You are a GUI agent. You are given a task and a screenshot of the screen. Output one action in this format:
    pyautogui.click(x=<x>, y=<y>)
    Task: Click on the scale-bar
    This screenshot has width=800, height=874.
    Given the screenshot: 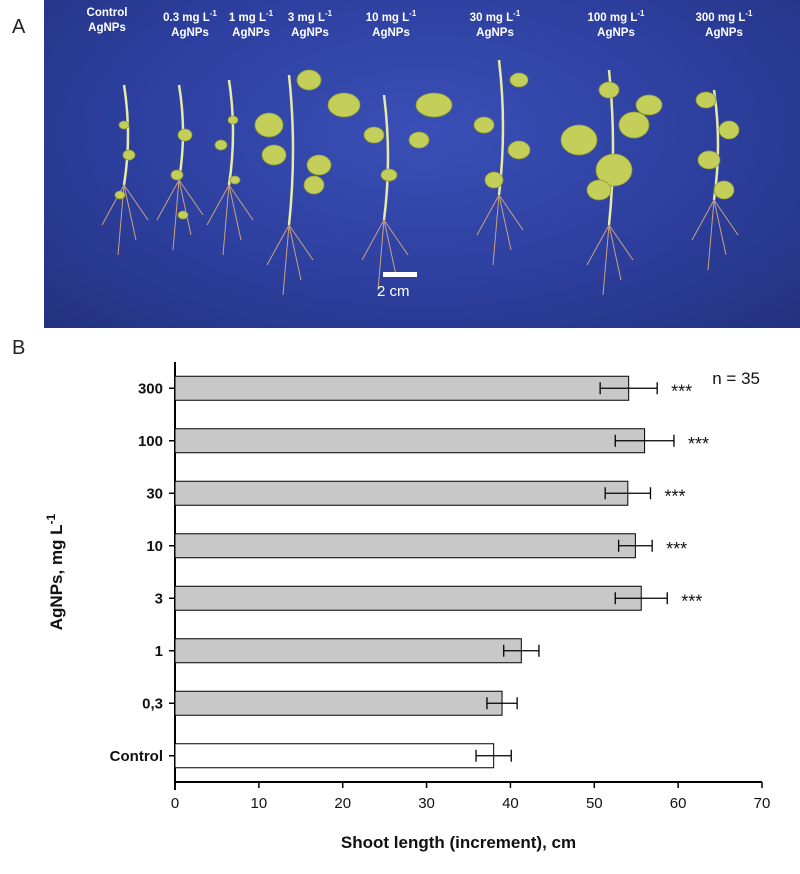 What is the action you would take?
    pyautogui.click(x=400, y=274)
    